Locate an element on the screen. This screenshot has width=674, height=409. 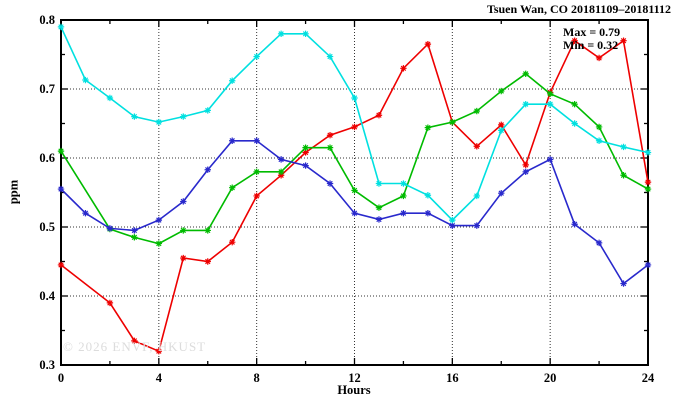
y-tick-label-0.7: 0.7 is located at coordinates (47, 89).